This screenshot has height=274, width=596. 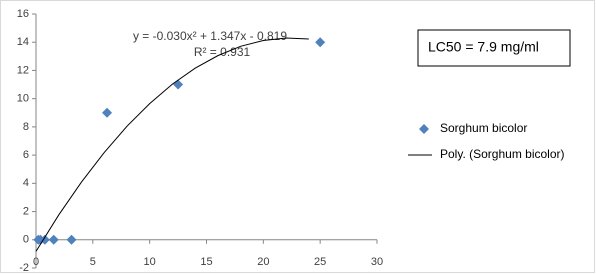 What do you see at coordinates (23, 70) in the screenshot?
I see `y-tick-label: 12` at bounding box center [23, 70].